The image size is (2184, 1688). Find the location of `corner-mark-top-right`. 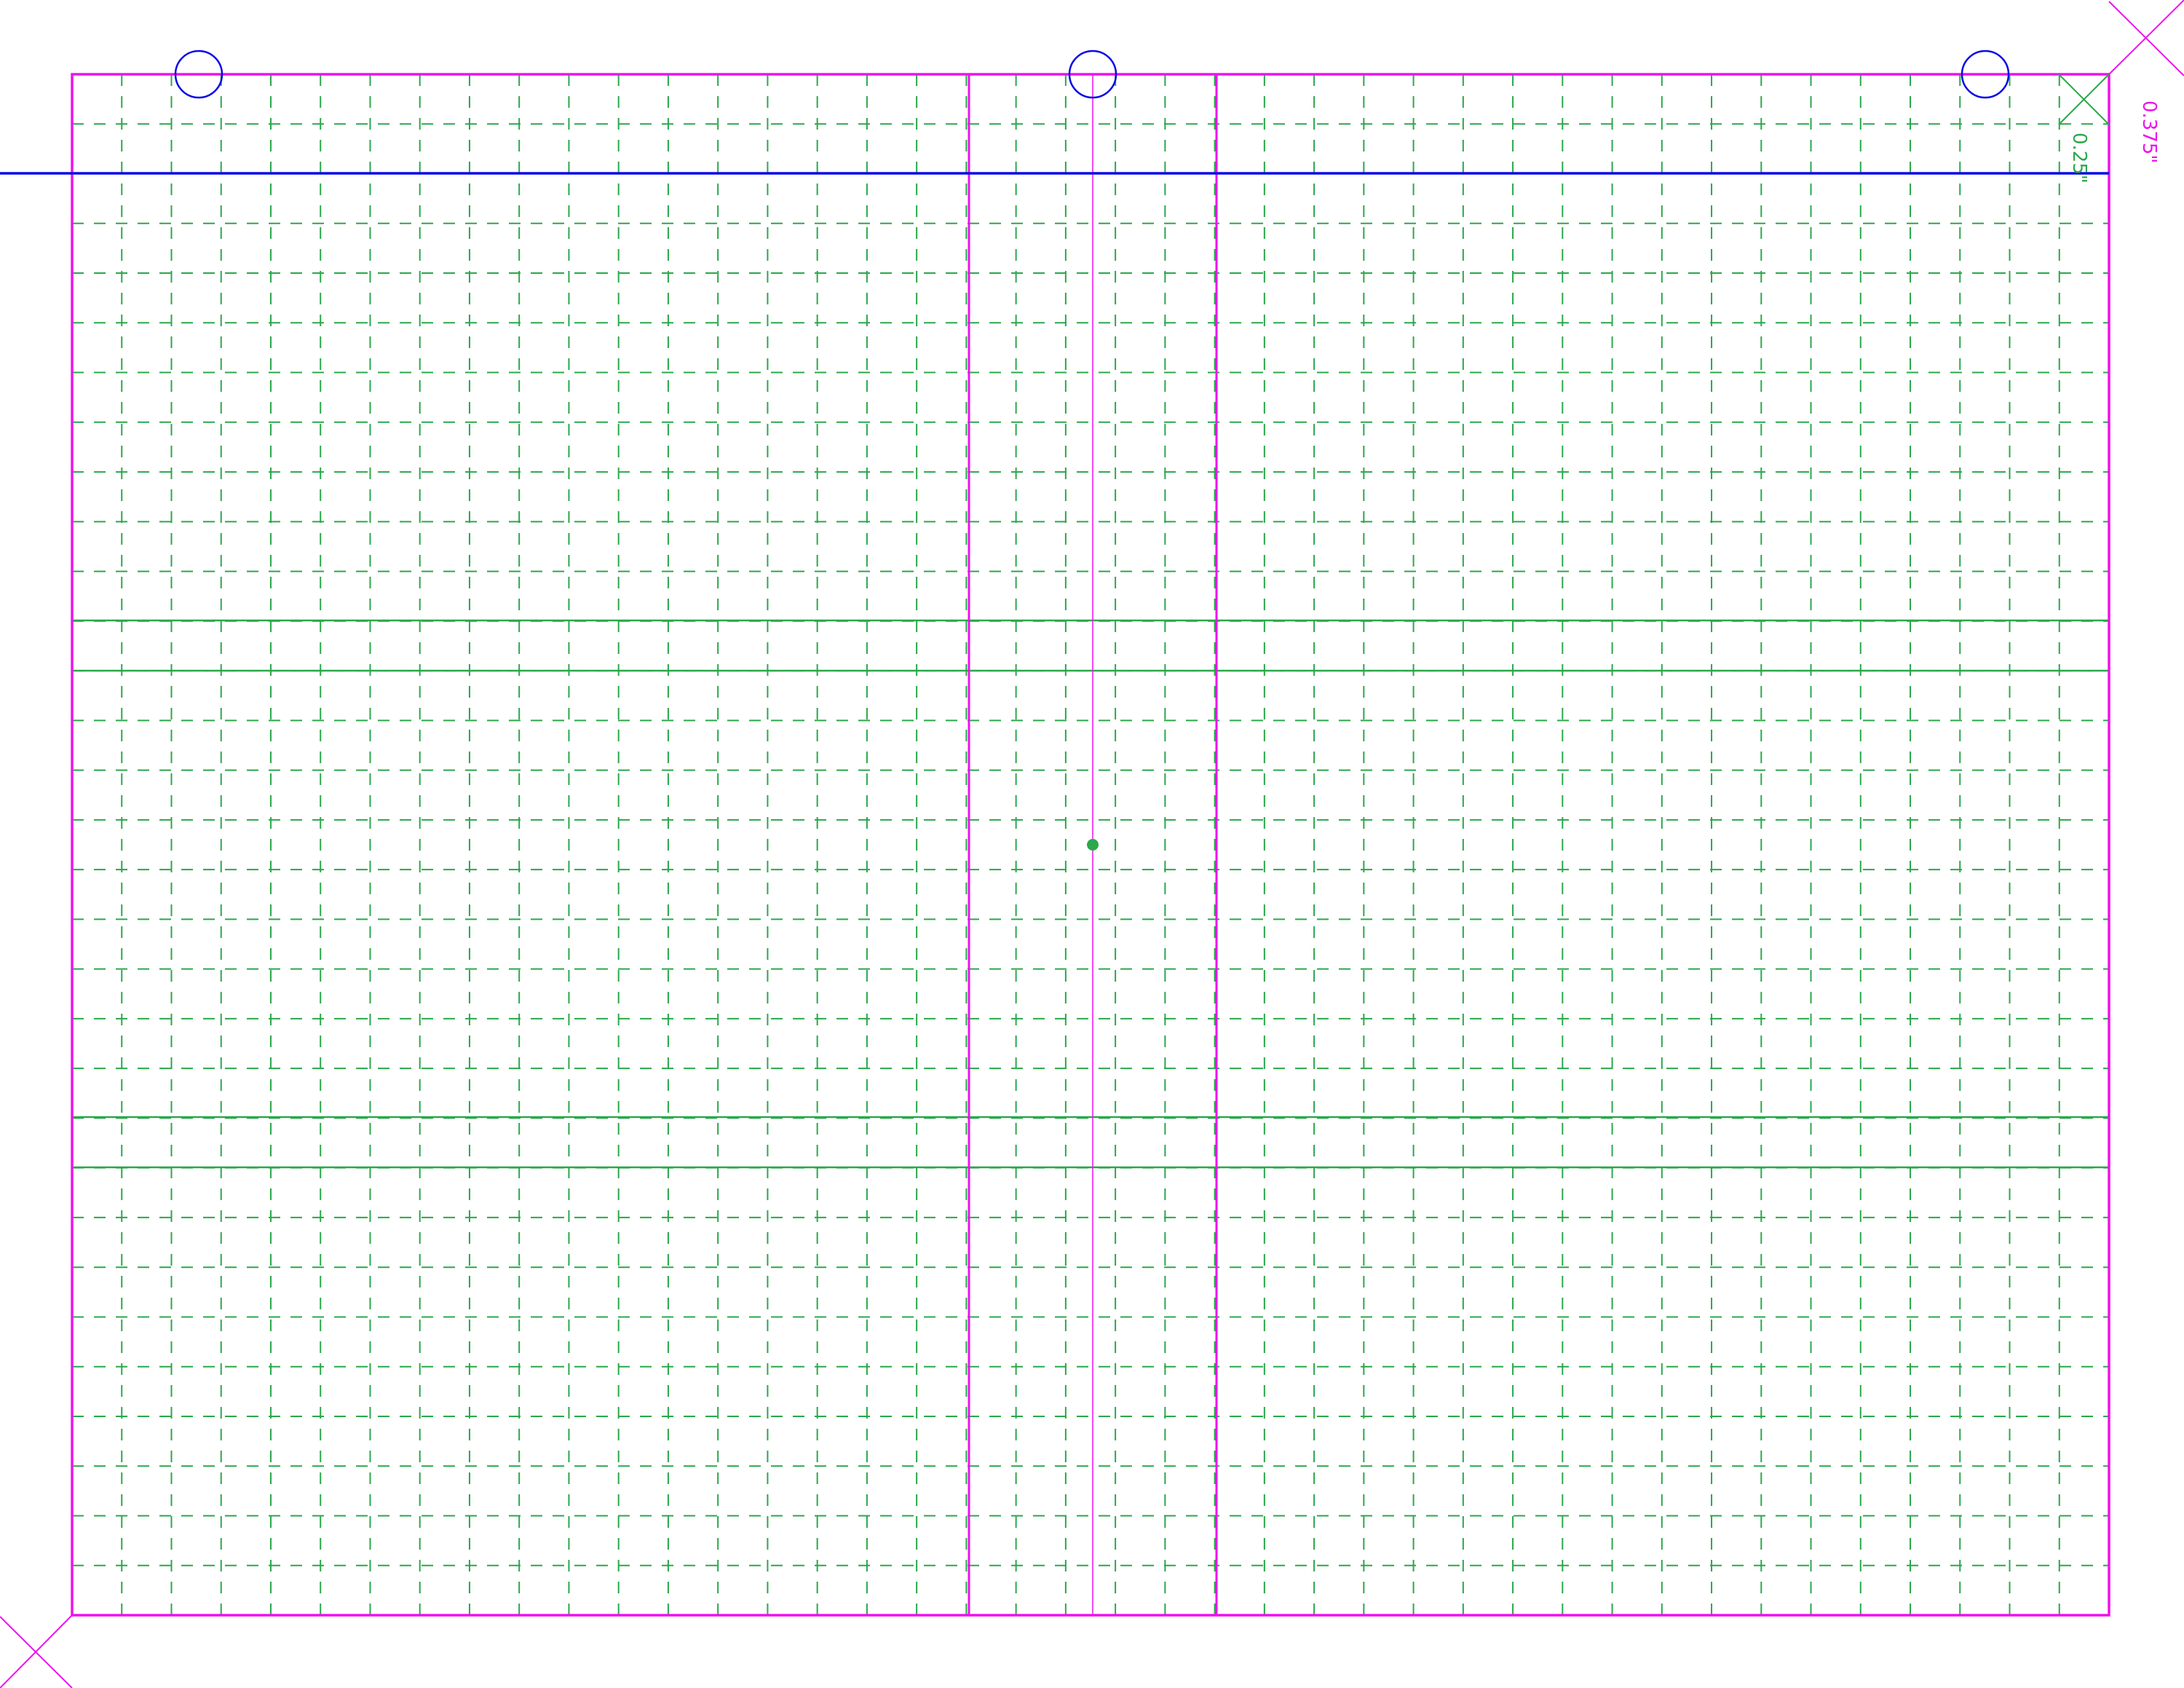

corner-mark-top-right is located at coordinates (2146, 37).